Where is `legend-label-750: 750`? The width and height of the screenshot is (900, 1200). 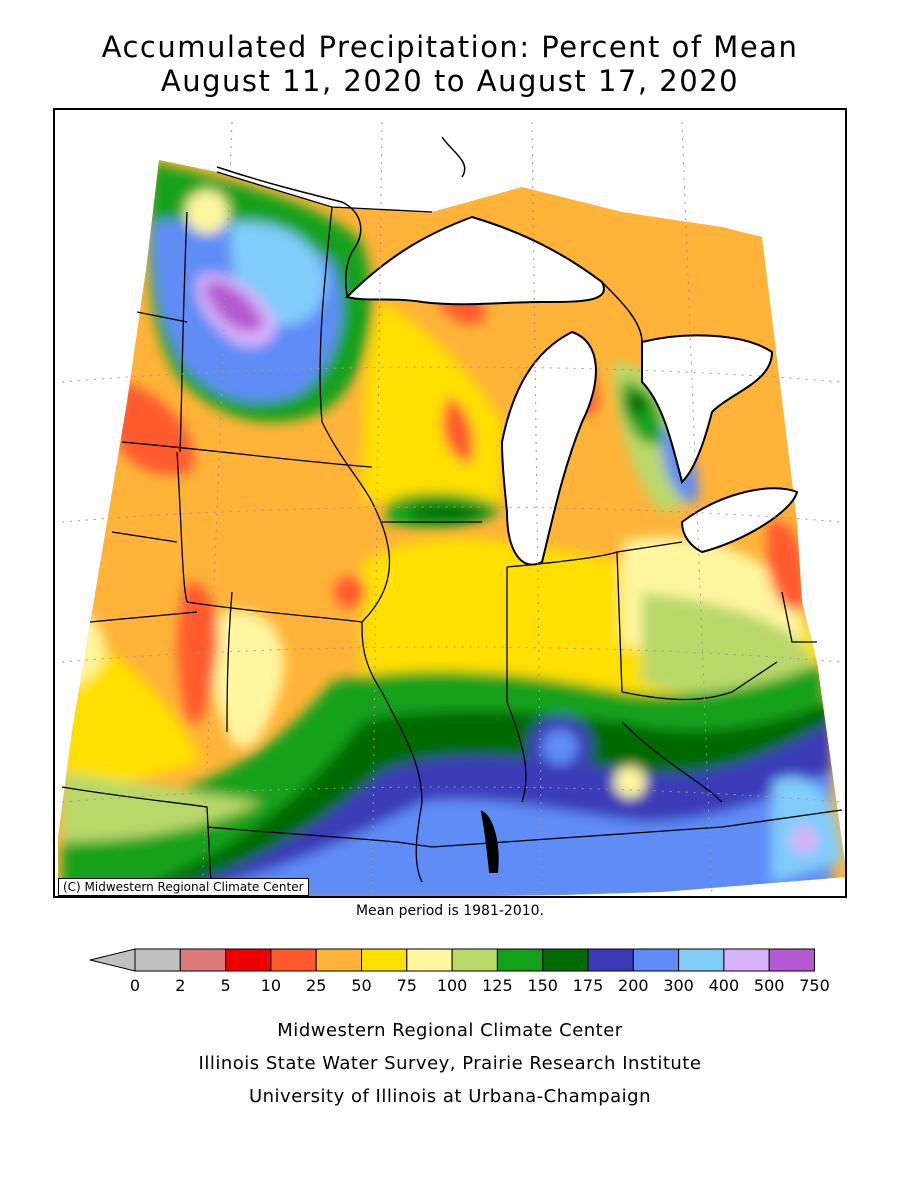
legend-label-750: 750 is located at coordinates (814, 985).